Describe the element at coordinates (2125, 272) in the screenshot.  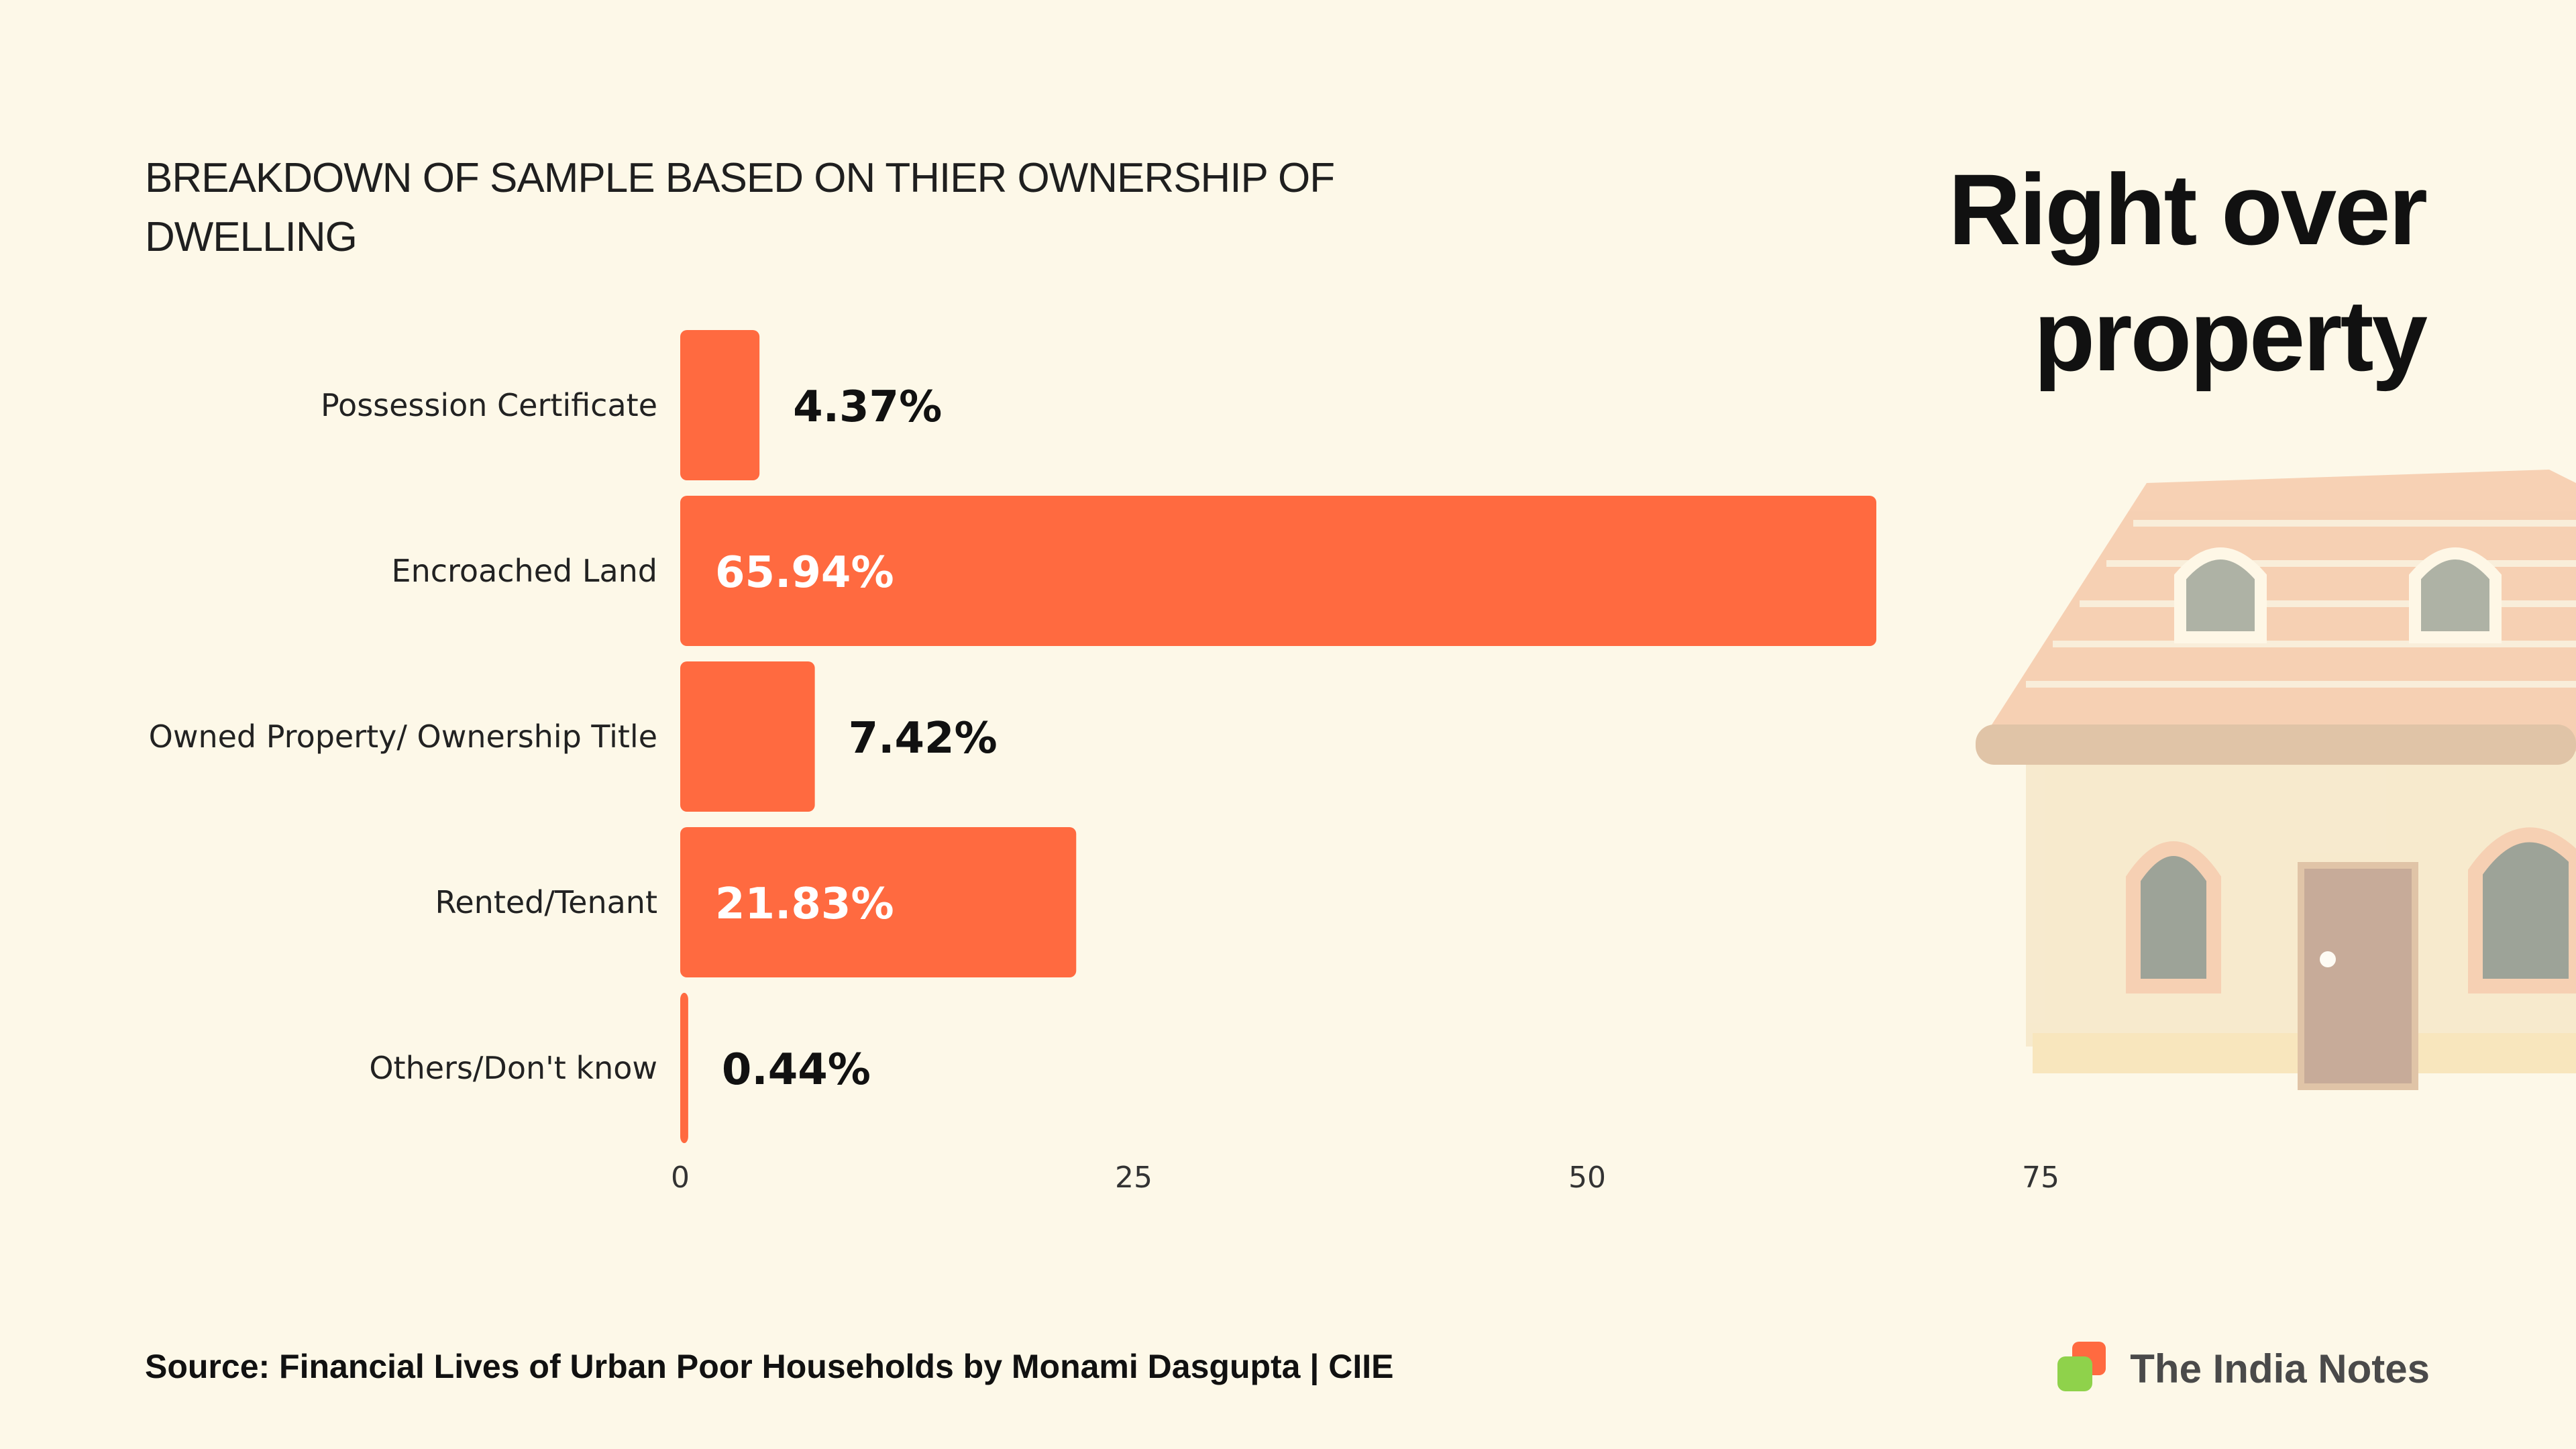
I see `headline: Right over property` at that location.